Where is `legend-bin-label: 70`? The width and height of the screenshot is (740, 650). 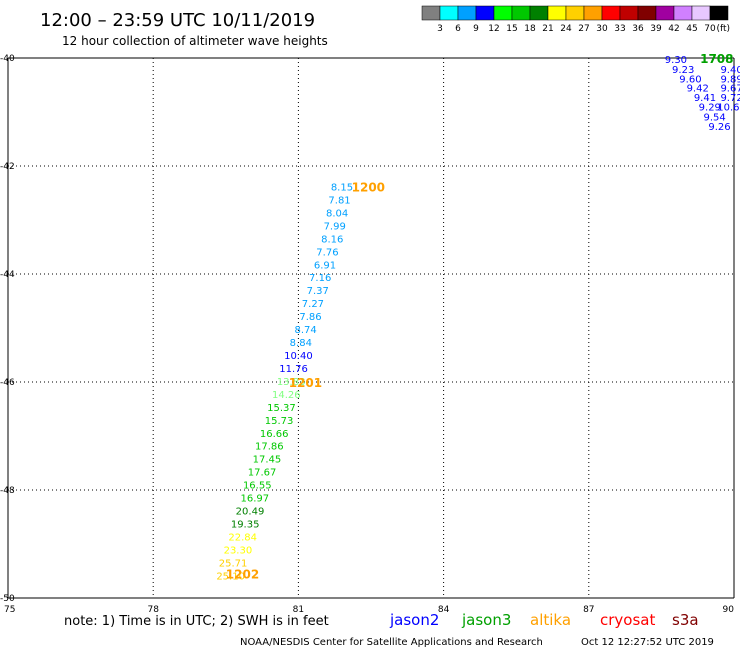 legend-bin-label: 70 is located at coordinates (710, 29).